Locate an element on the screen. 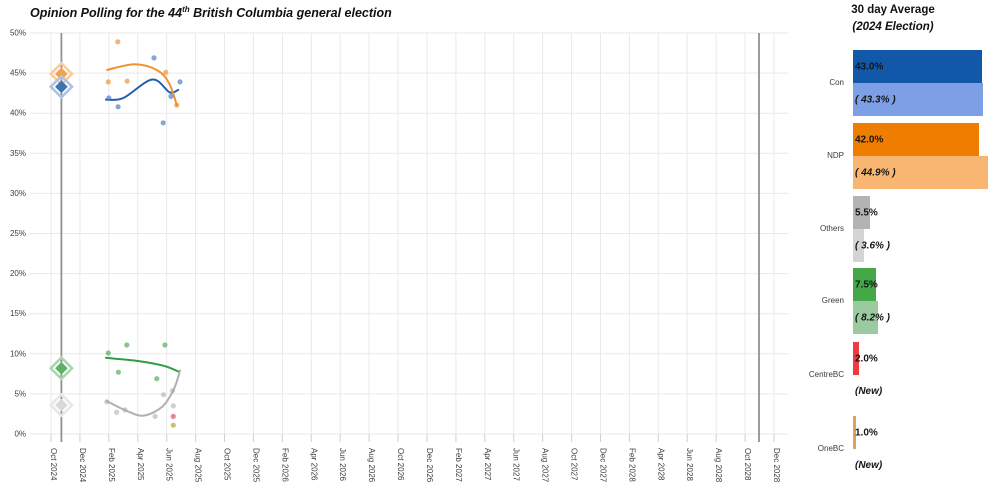 This screenshot has height=500, width=1000. legend-previous-bar: ( 8.2% ) is located at coordinates (871, 317).